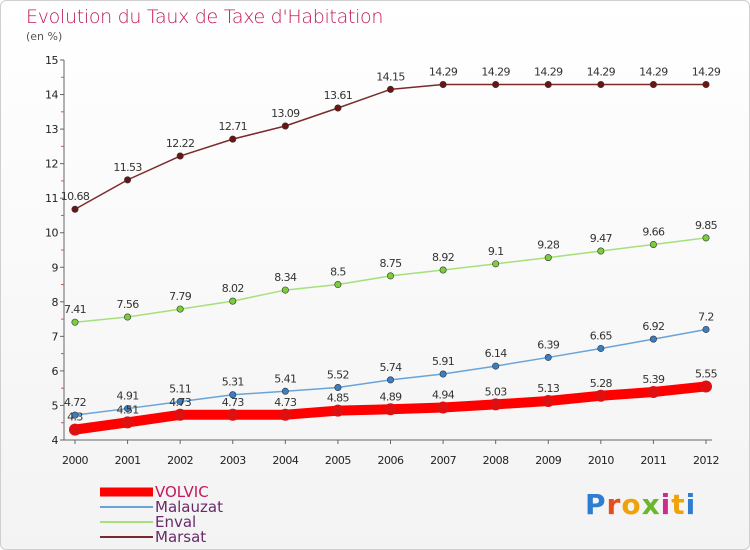 The height and width of the screenshot is (550, 750). Describe the element at coordinates (75, 402) in the screenshot. I see `data-label-malauzat: 4.72` at that location.